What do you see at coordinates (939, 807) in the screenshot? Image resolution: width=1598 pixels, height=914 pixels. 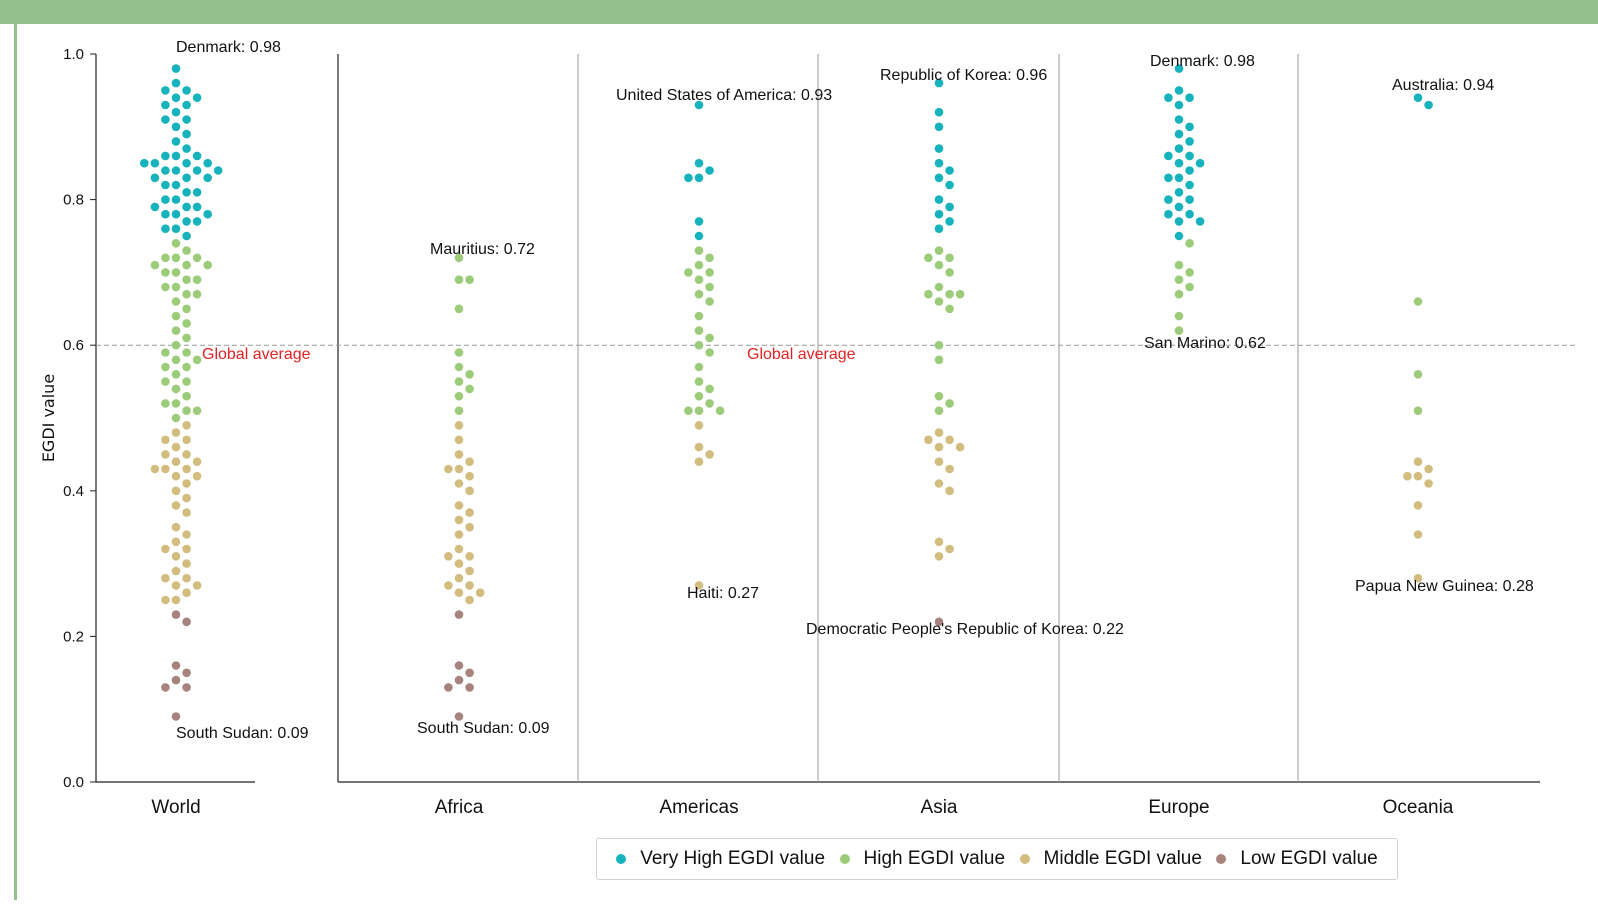 I see `category-label-asia: Asia` at bounding box center [939, 807].